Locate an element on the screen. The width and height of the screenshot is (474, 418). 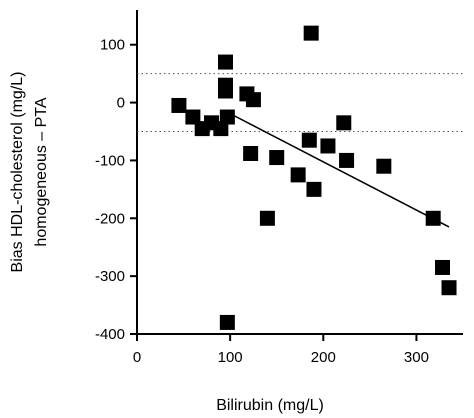
x-tick-label: 300 is located at coordinates (416, 357).